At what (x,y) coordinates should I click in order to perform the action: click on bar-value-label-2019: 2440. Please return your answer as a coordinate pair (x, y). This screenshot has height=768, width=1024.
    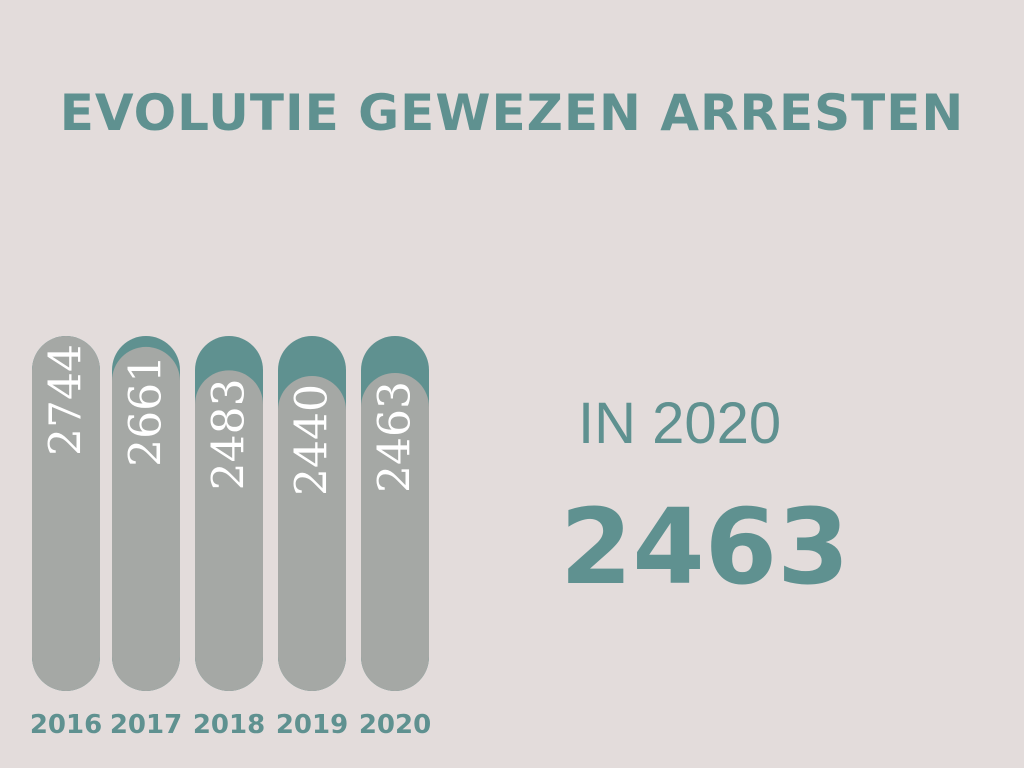
    Looking at the image, I should click on (312, 440).